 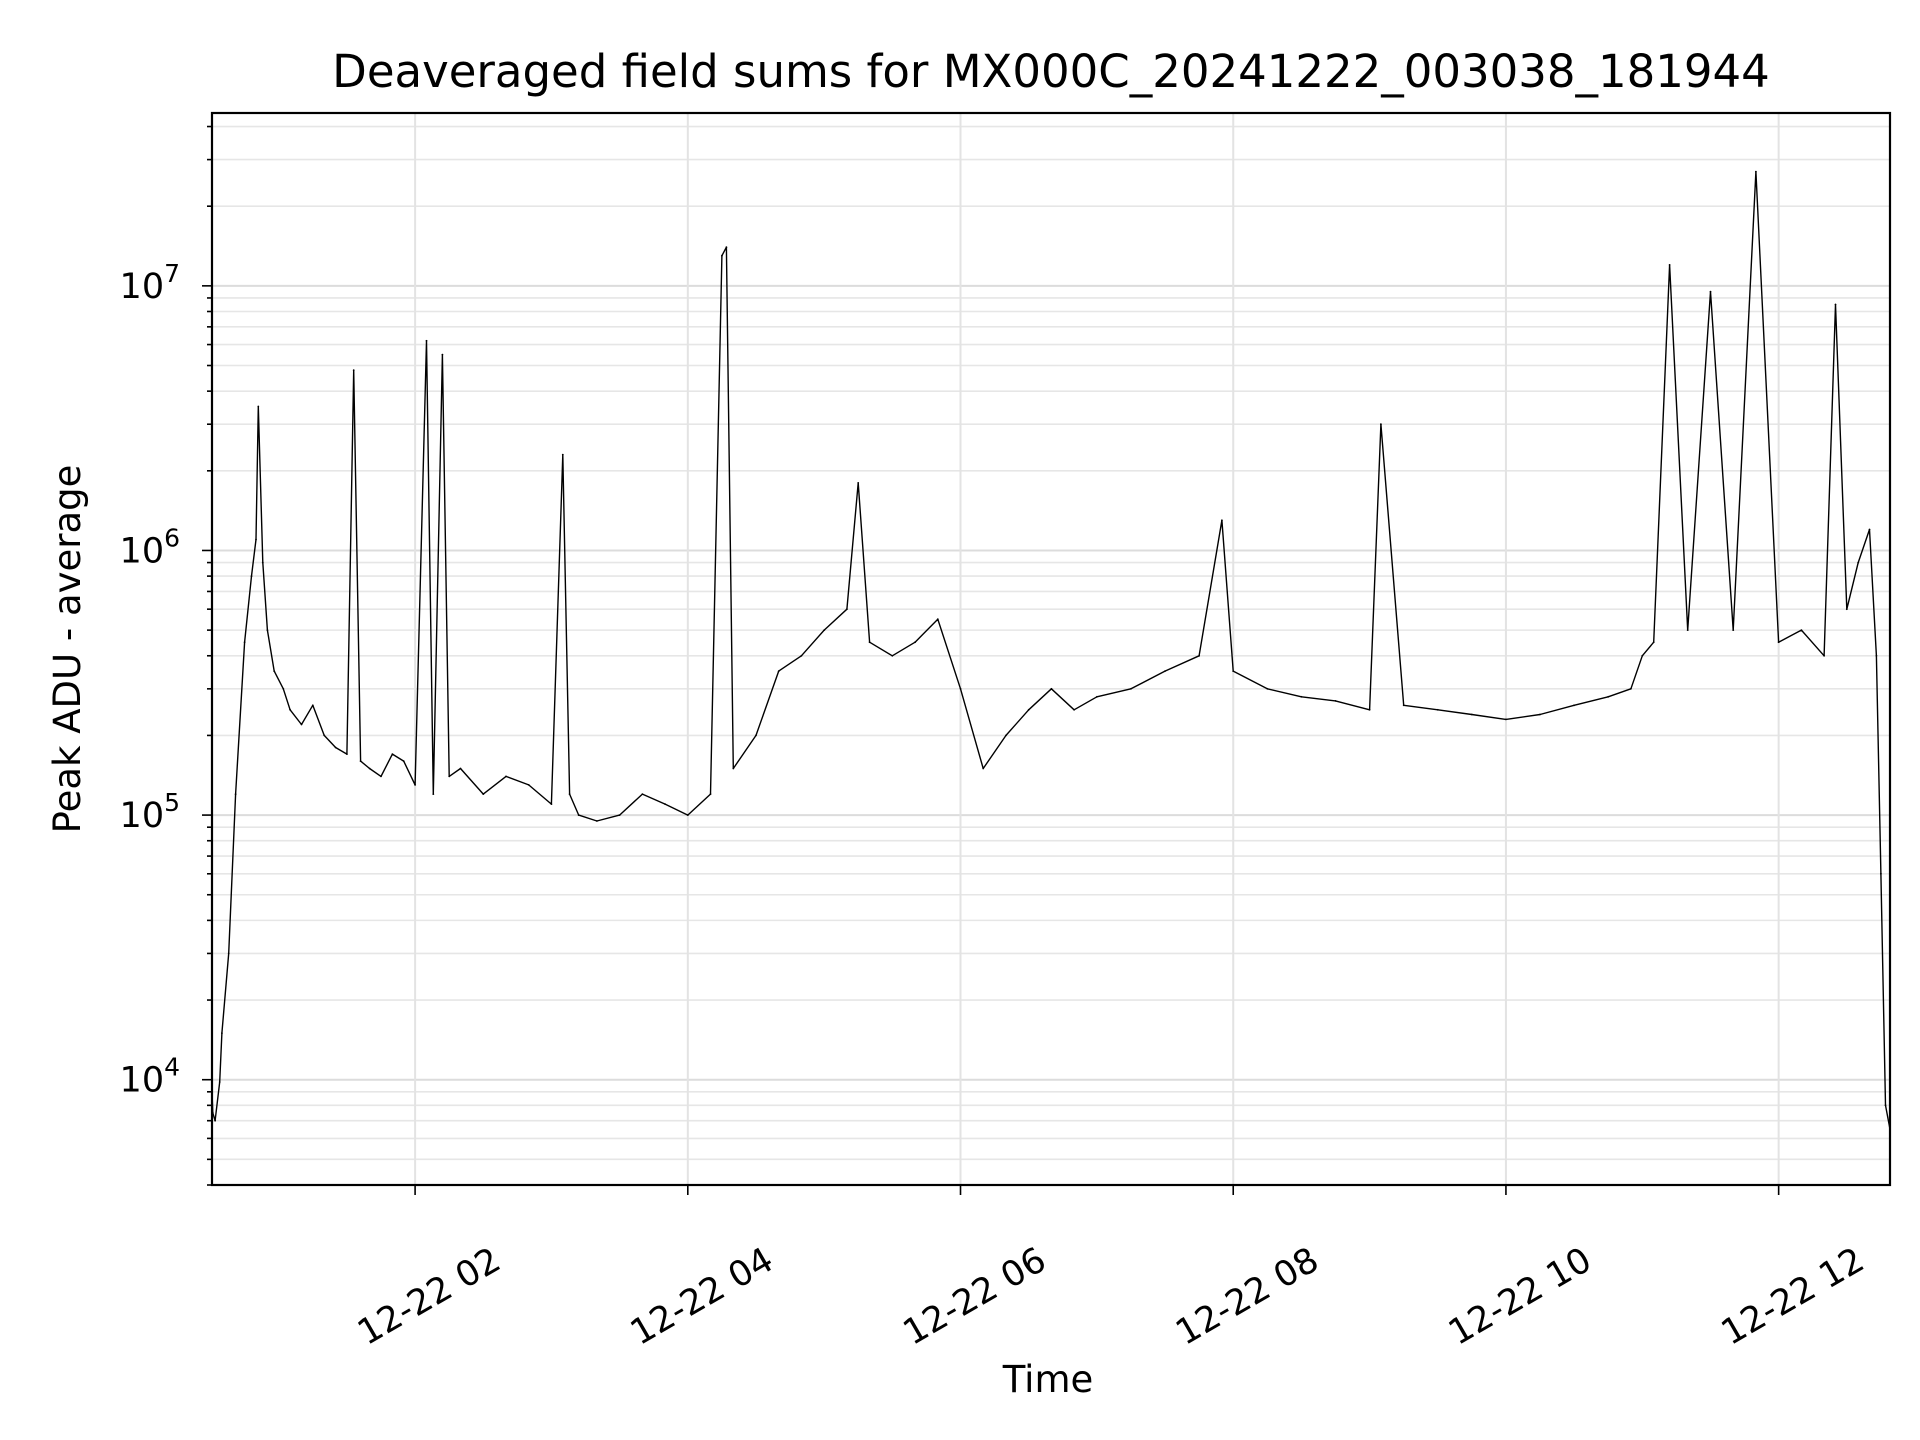 What do you see at coordinates (150, 547) in the screenshot?
I see `y-tick-label: 10⁶` at bounding box center [150, 547].